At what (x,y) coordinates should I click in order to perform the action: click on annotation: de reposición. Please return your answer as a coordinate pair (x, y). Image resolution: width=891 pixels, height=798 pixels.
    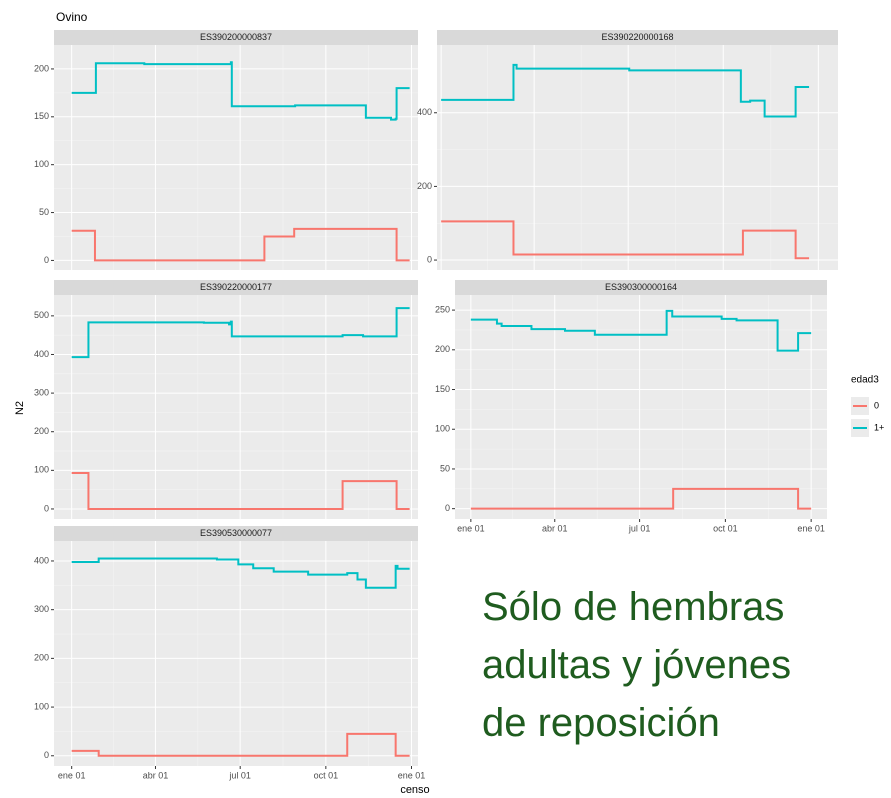
    Looking at the image, I should click on (601, 723).